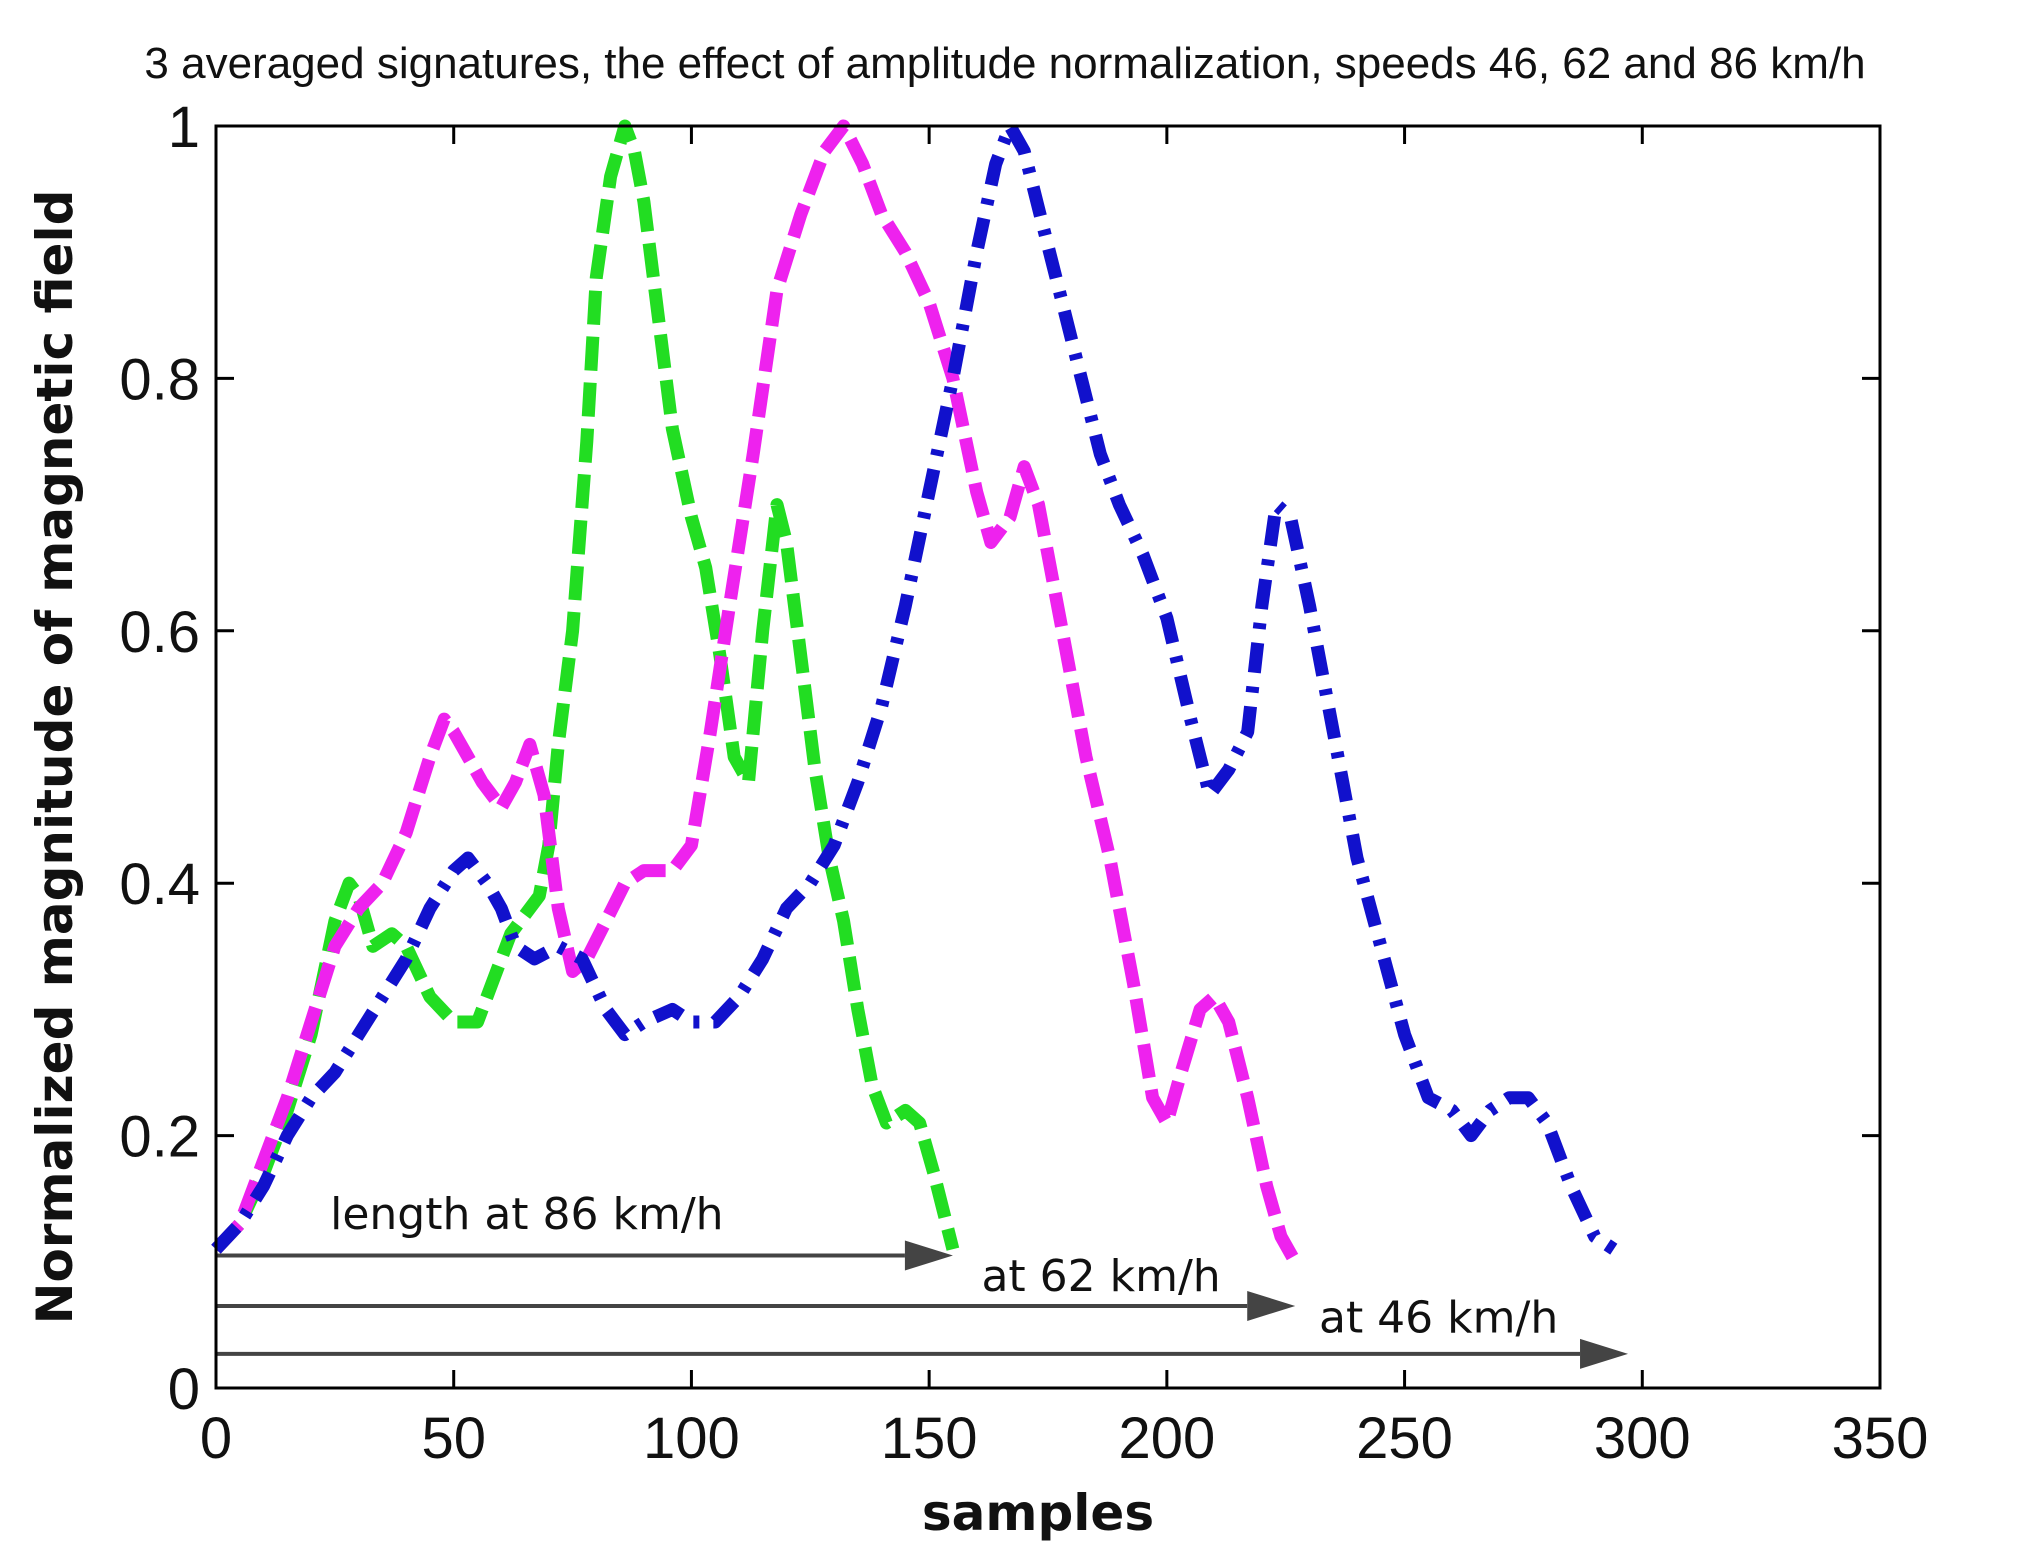 This screenshot has height=1562, width=2024. What do you see at coordinates (159, 632) in the screenshot?
I see `y-tick-label: 0.6` at bounding box center [159, 632].